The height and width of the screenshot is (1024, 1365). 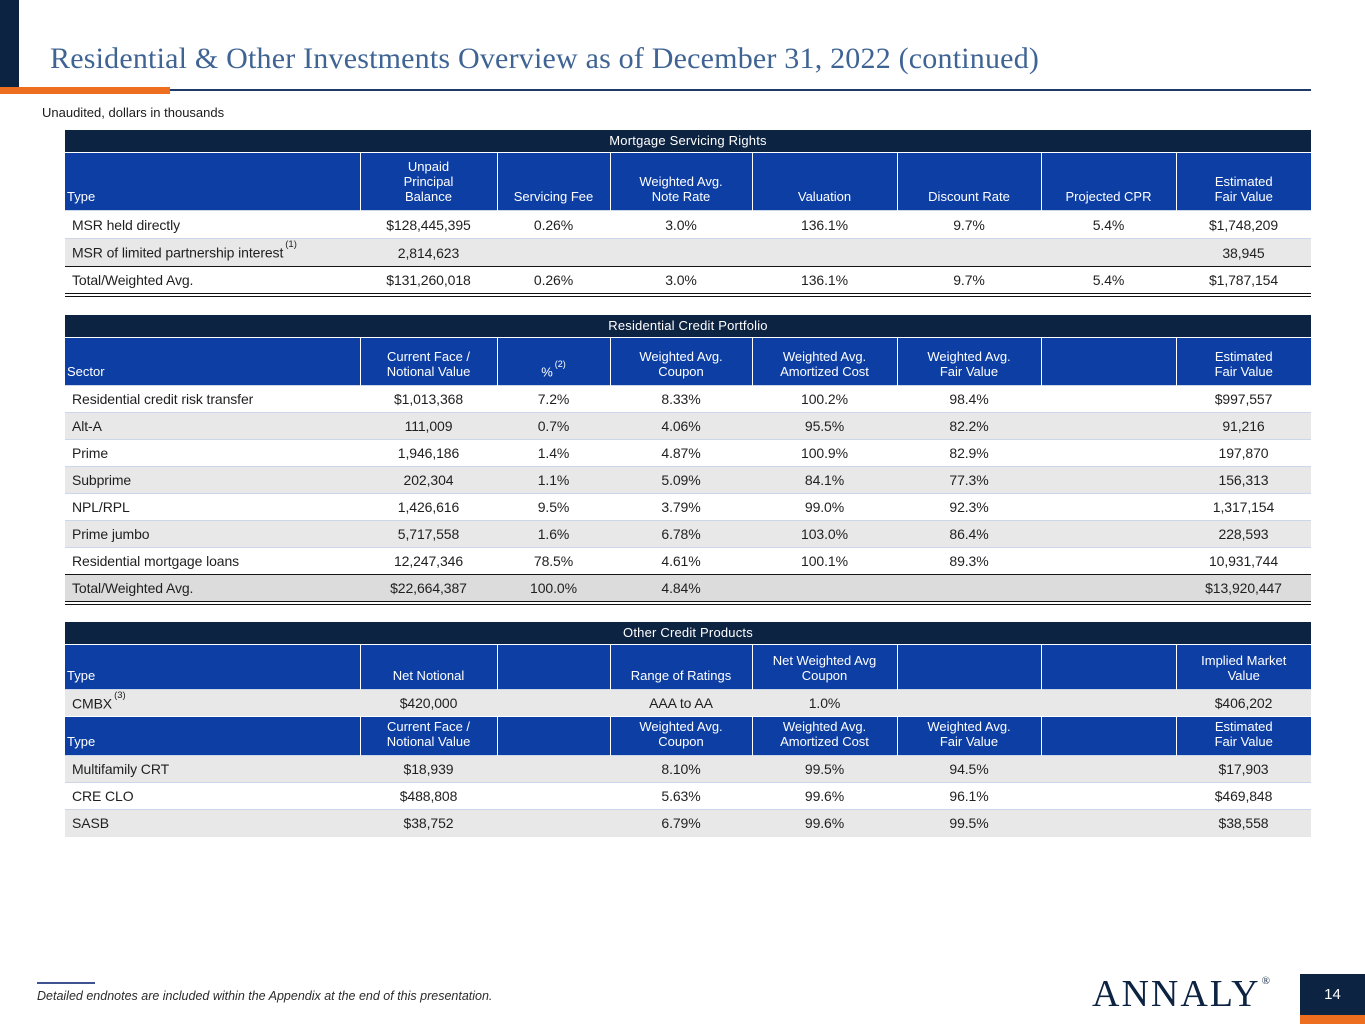 What do you see at coordinates (1108, 281) in the screenshot?
I see `cell: 5.4%` at bounding box center [1108, 281].